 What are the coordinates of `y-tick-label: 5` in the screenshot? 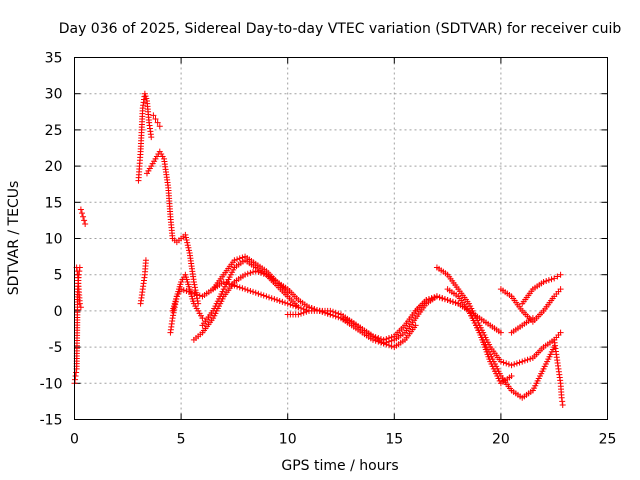 It's located at (58, 276).